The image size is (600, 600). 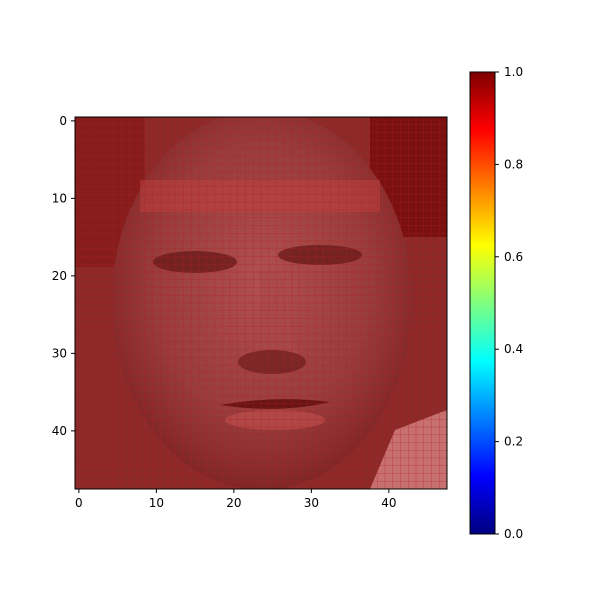 I want to click on colorbar: 0.0 0.2 0.4 0.6 0.8 1.0, so click(x=496, y=303).